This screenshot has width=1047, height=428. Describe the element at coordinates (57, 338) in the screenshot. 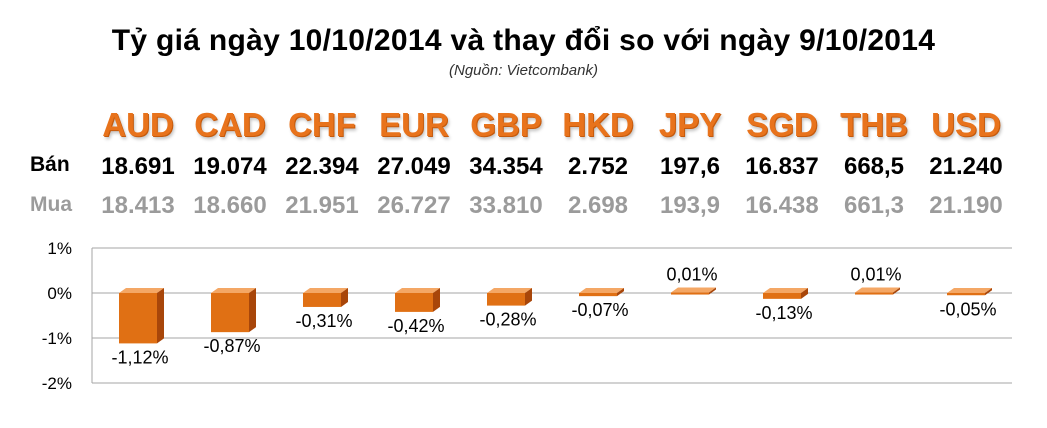

I see `y-tick-label: -1%` at that location.